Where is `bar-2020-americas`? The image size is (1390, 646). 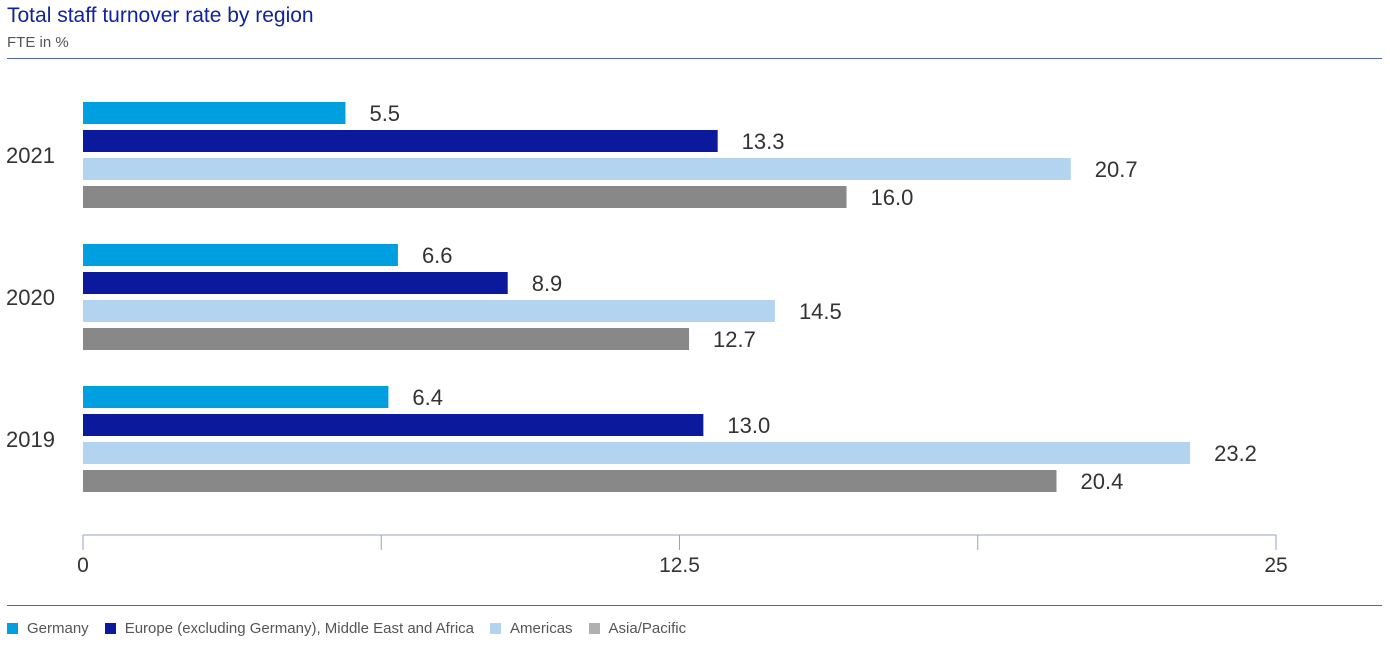 bar-2020-americas is located at coordinates (429, 311).